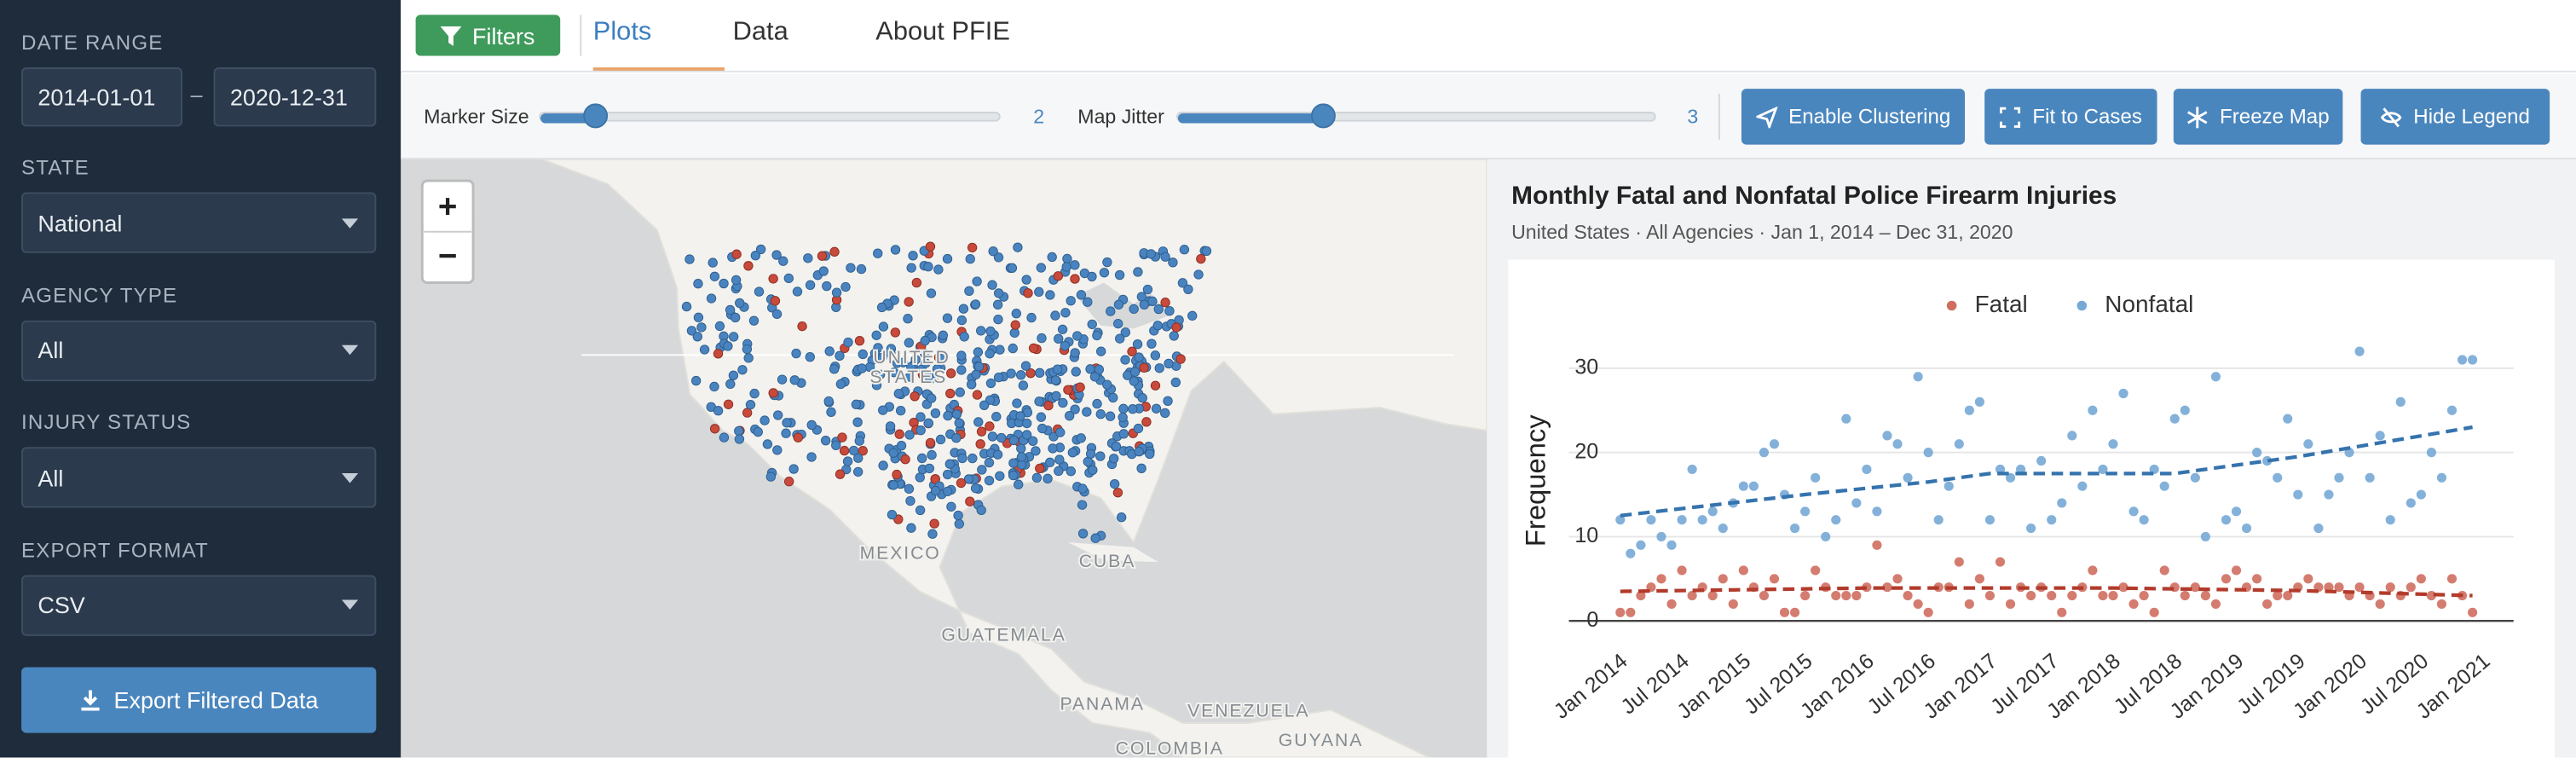 Image resolution: width=2576 pixels, height=758 pixels. Describe the element at coordinates (581, 35) in the screenshot. I see `divider` at that location.